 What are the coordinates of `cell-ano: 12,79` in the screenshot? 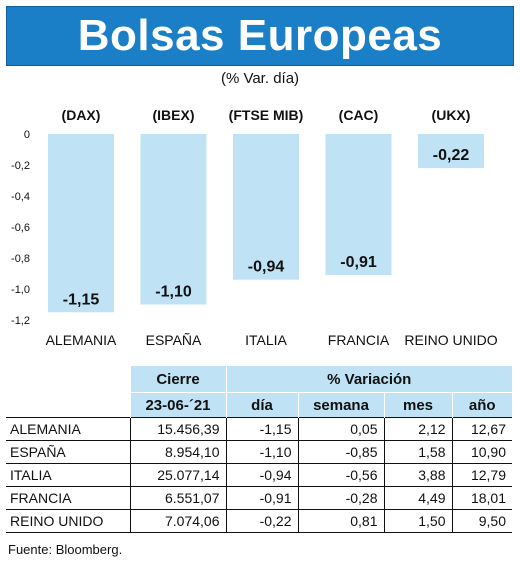 It's located at (481, 475).